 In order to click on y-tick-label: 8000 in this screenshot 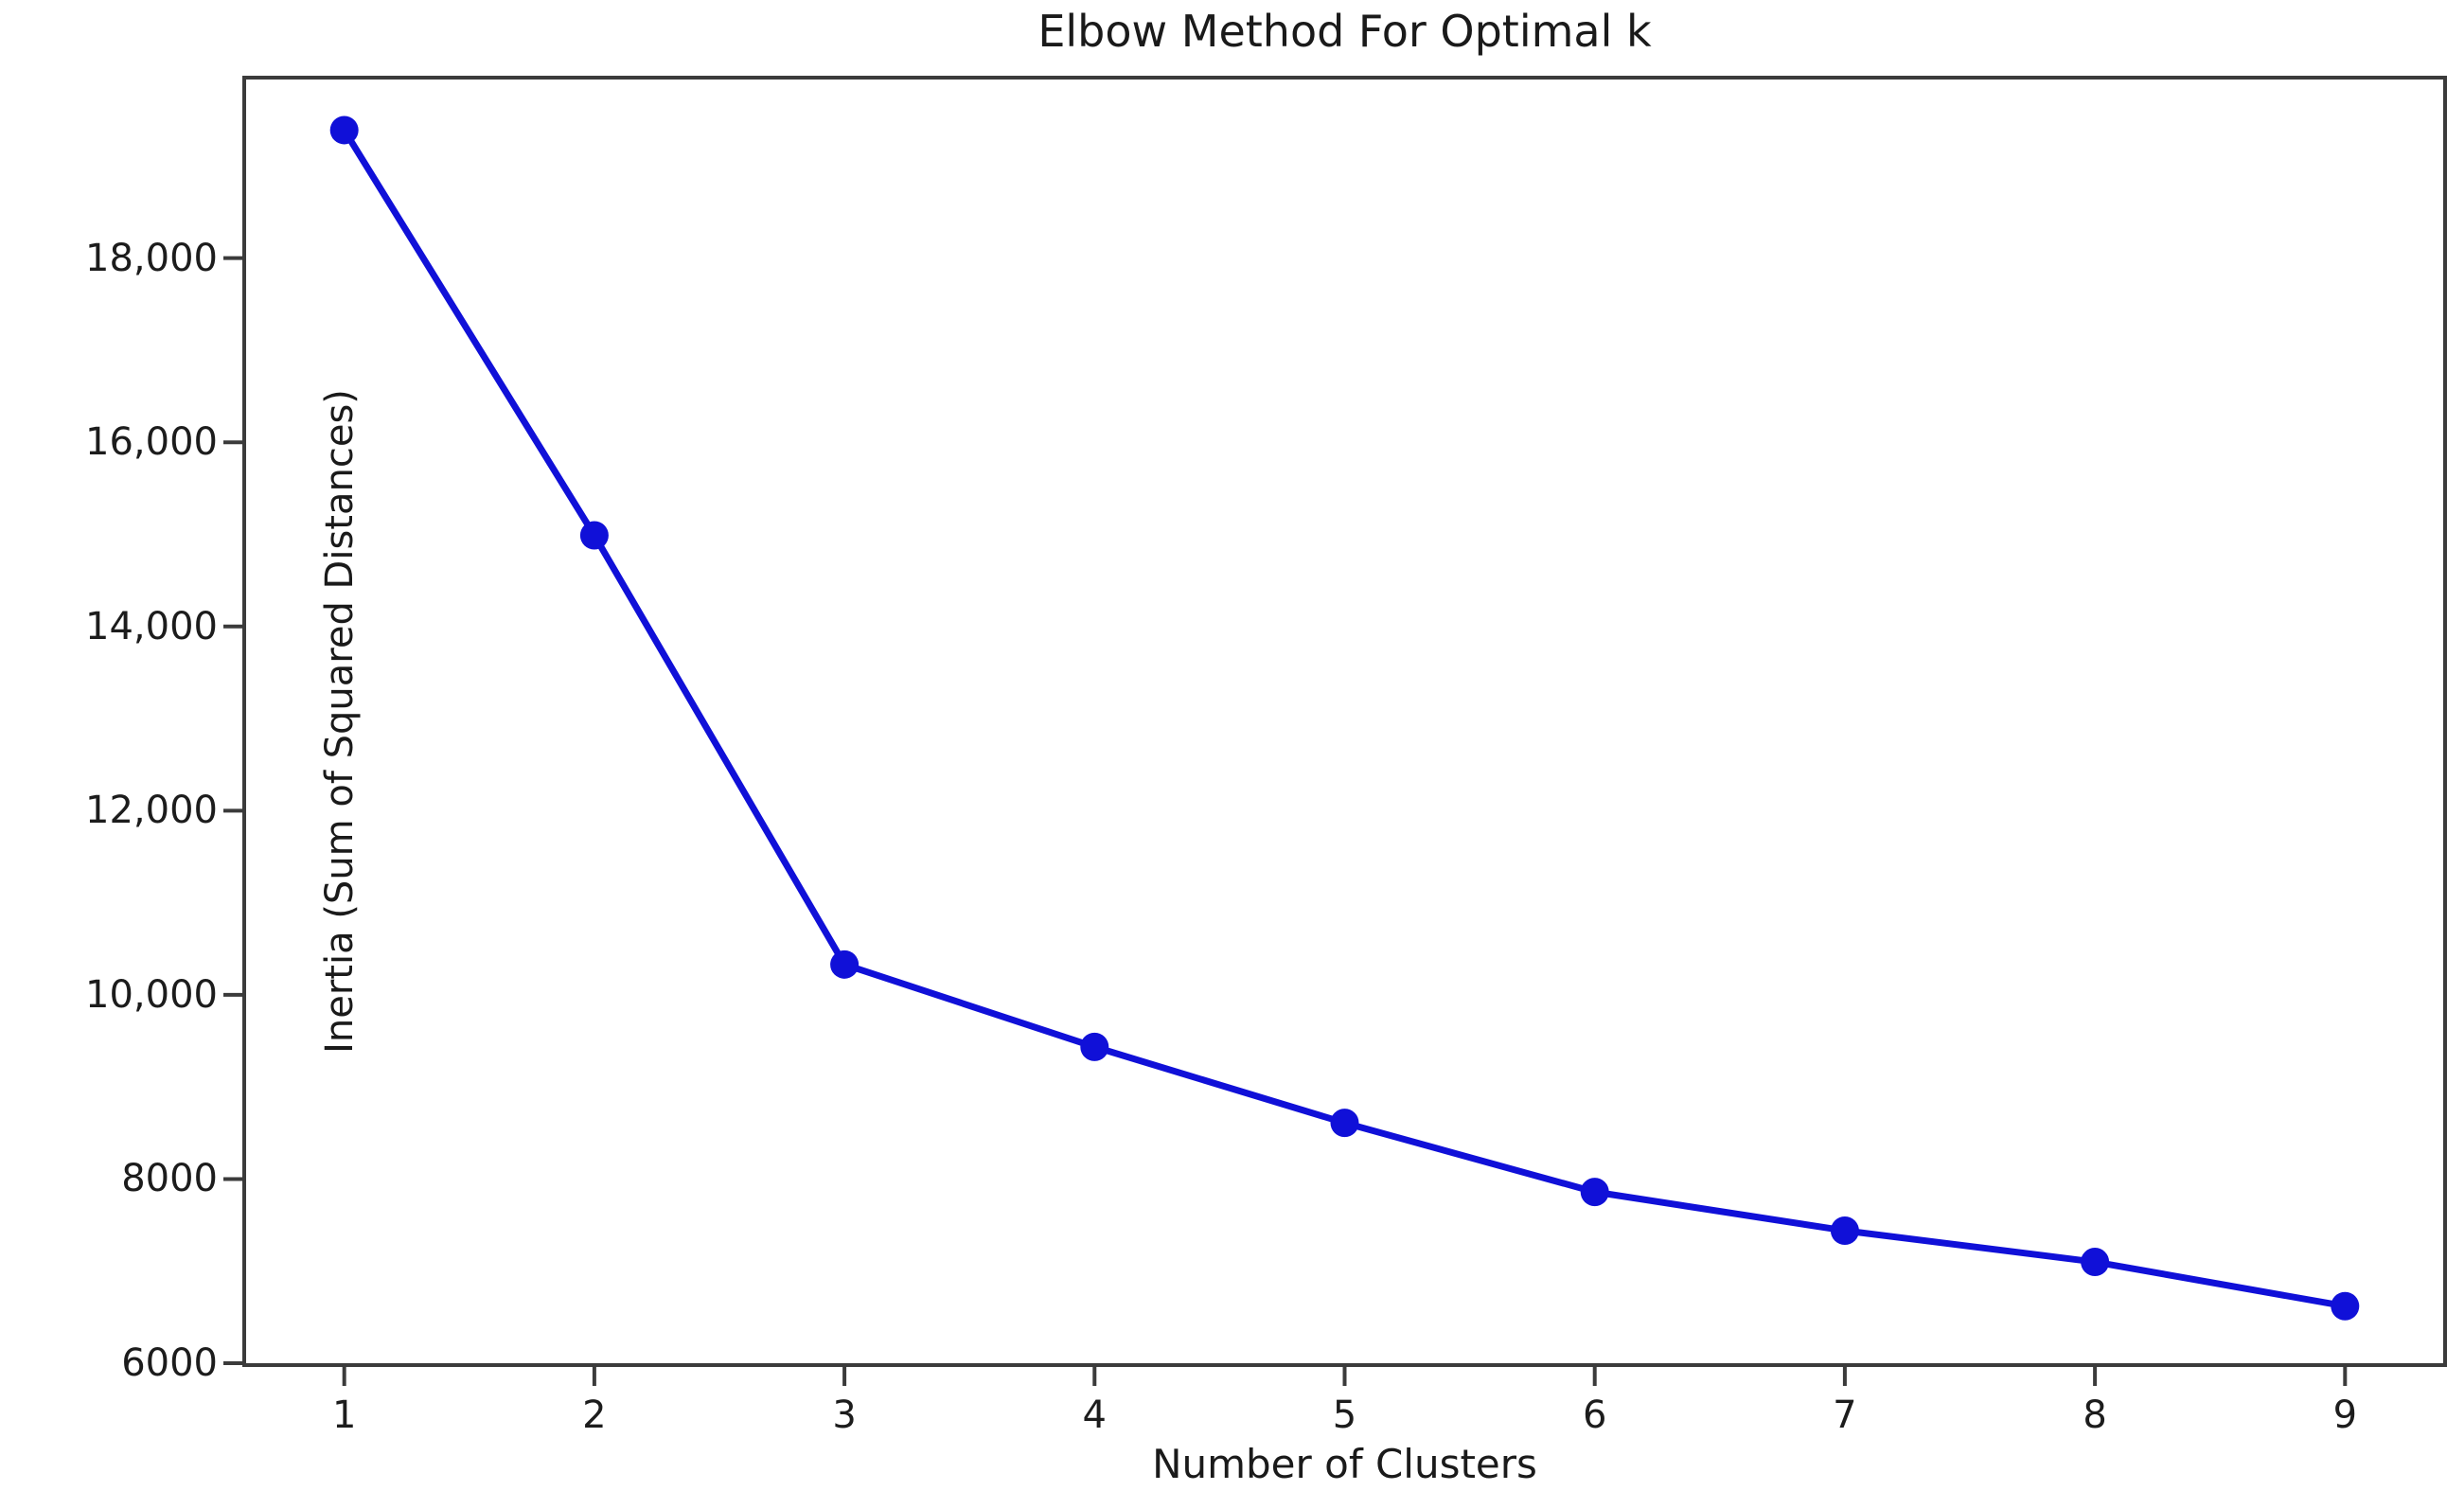, I will do `click(169, 1179)`.